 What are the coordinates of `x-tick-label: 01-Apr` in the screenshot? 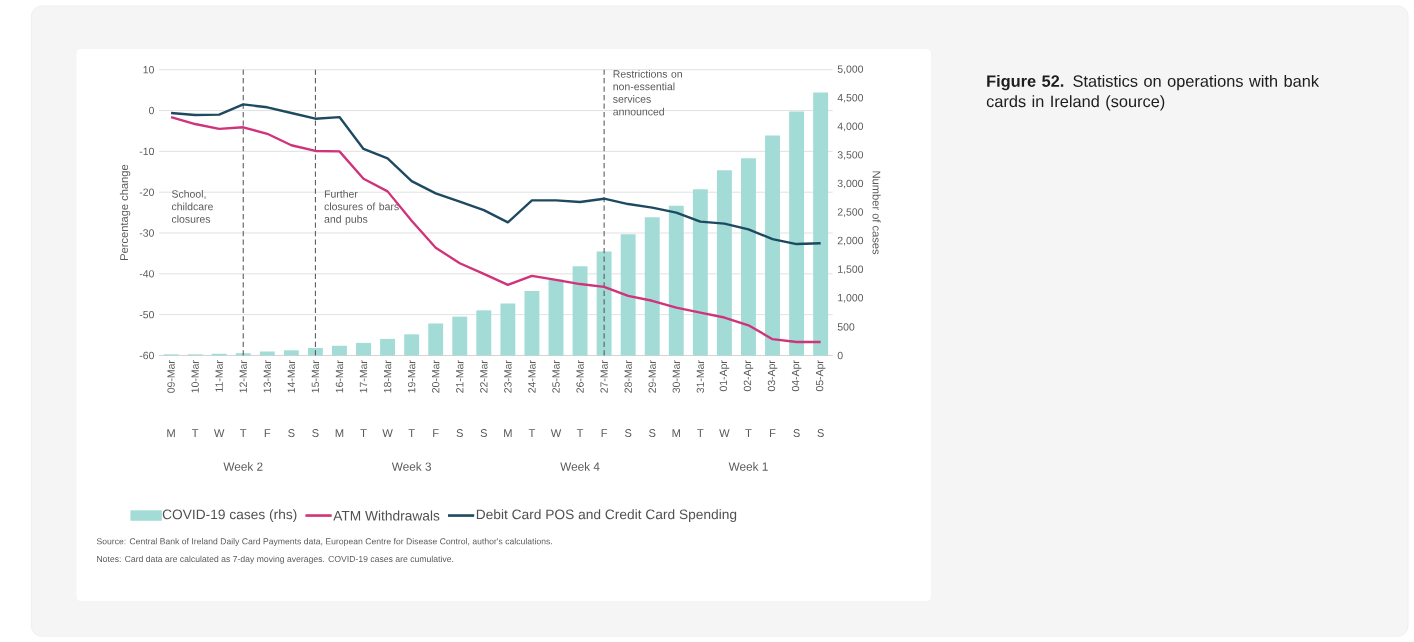 It's located at (724, 376).